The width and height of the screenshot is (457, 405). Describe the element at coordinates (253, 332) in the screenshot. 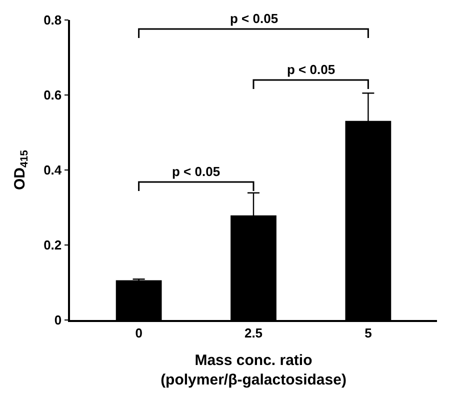

I see `x-tick-label: 2.5` at that location.